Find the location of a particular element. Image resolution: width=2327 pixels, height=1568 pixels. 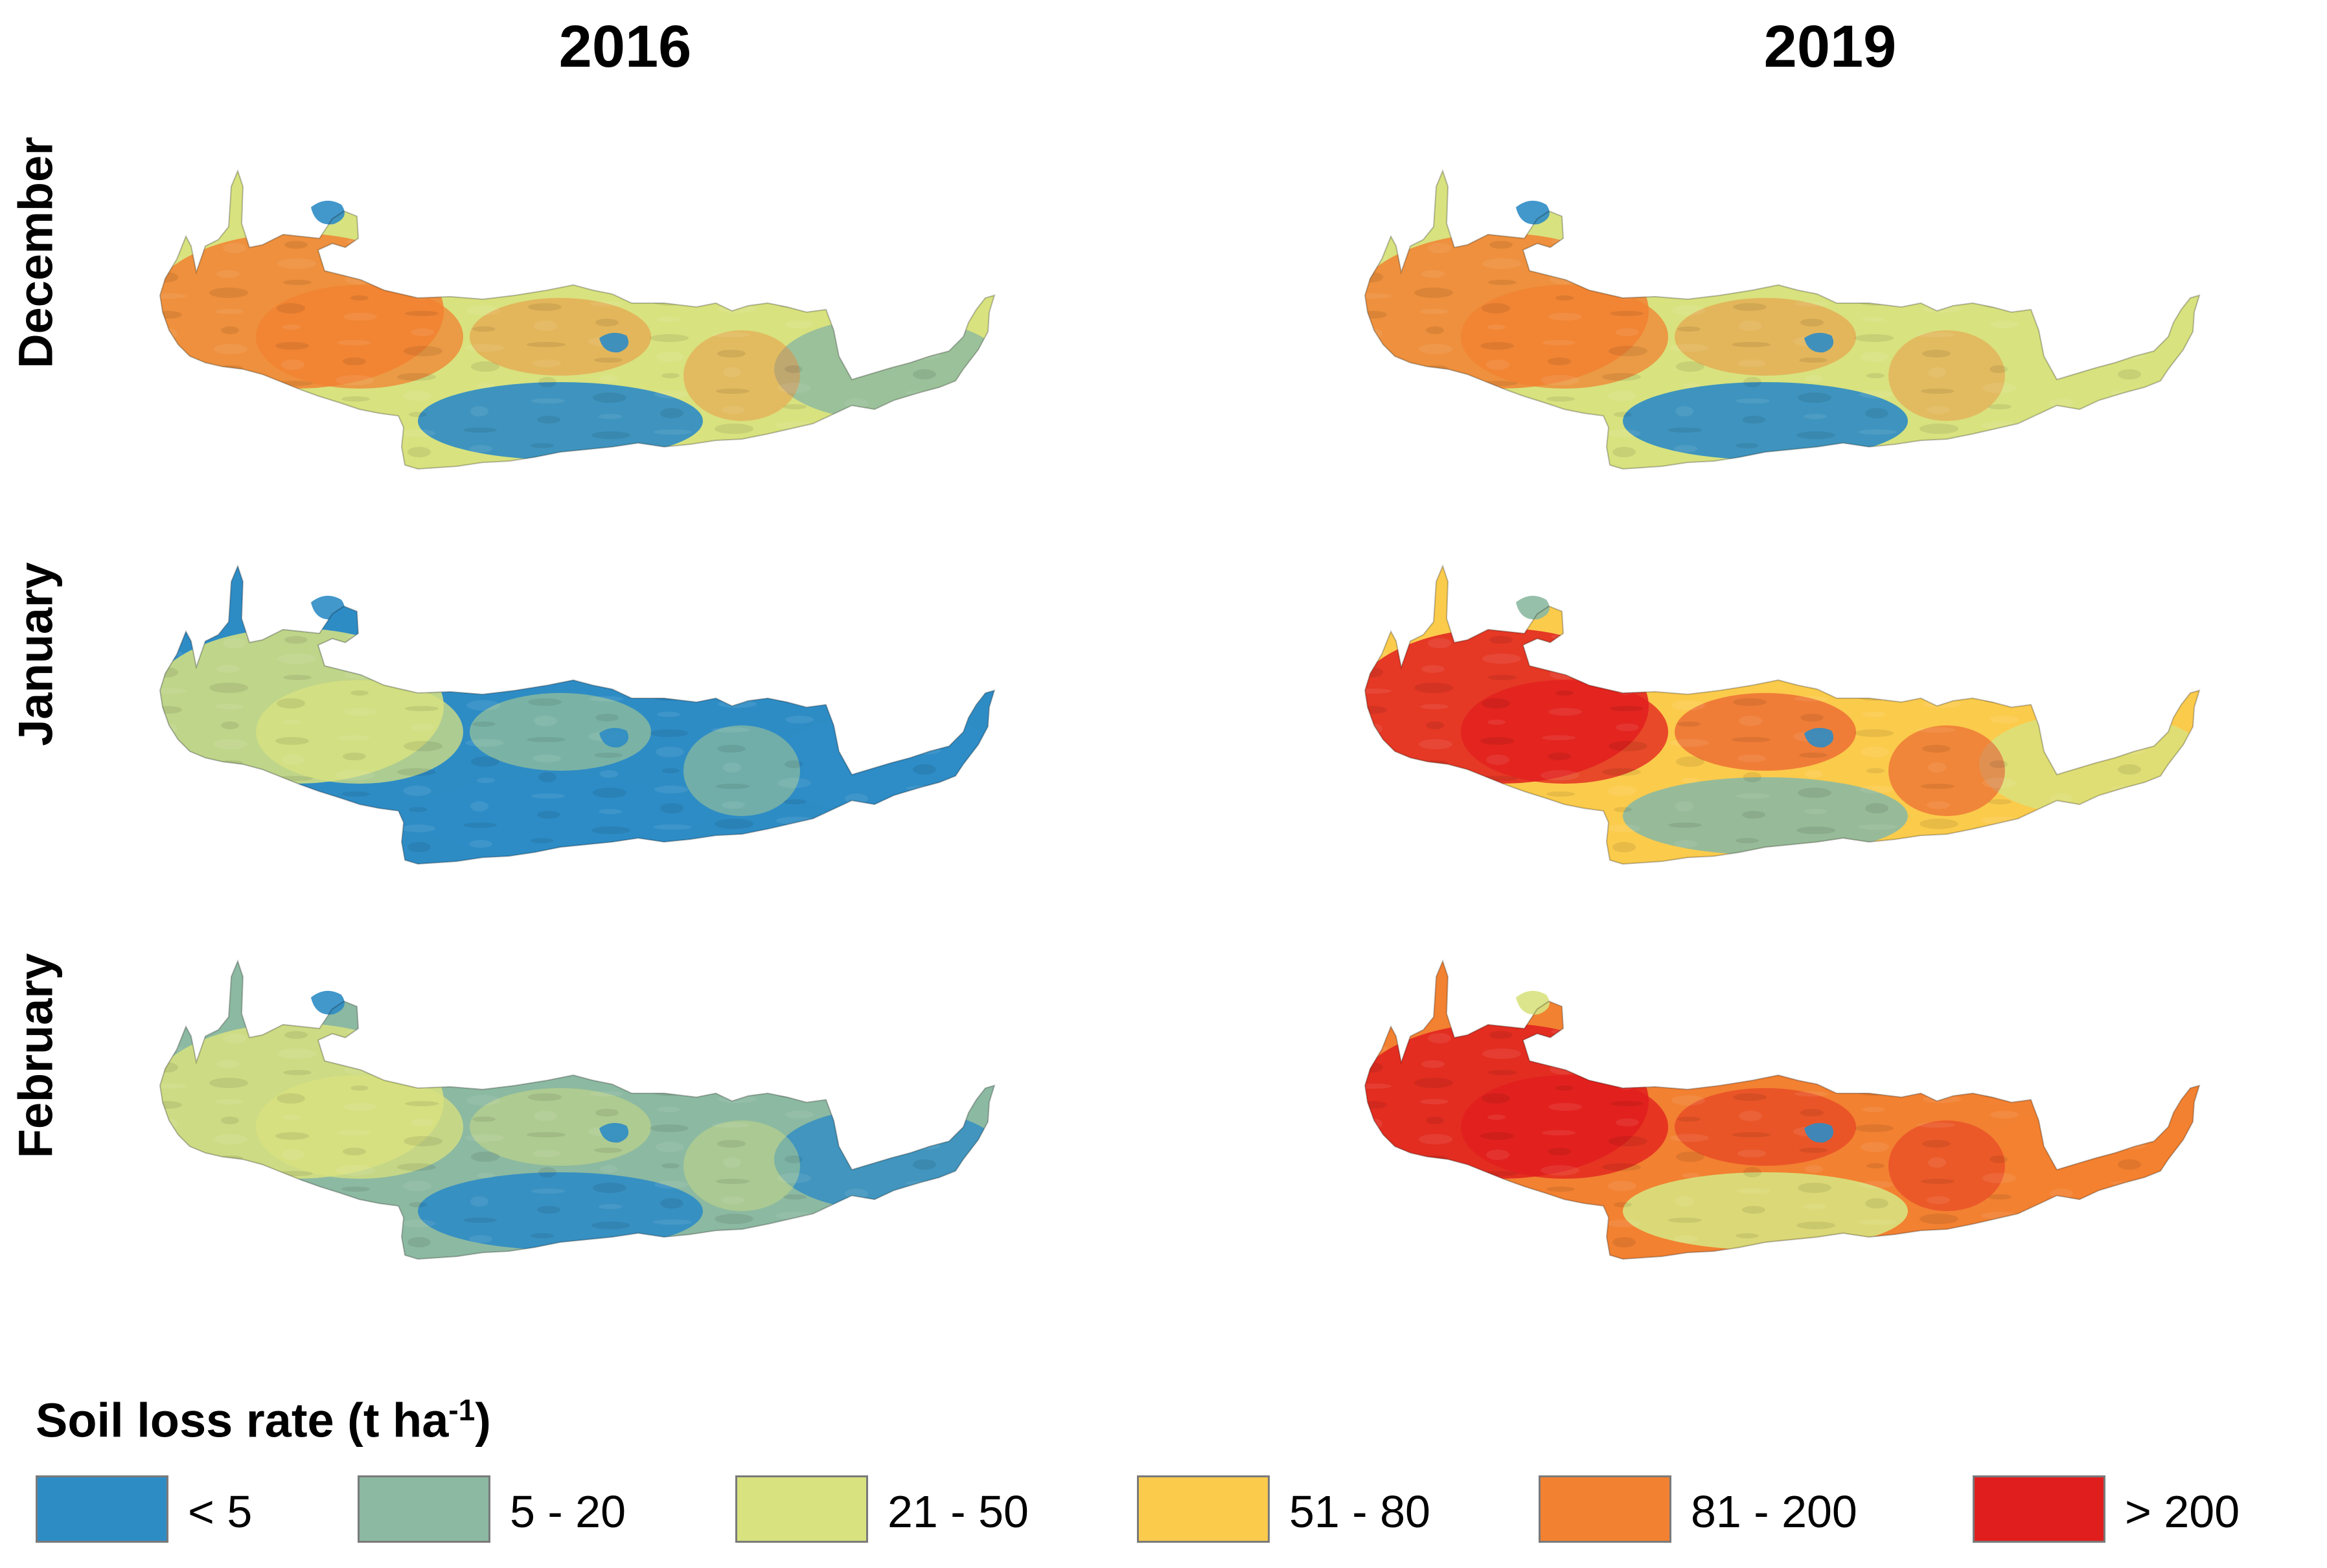

legend-label: 81 - 200 is located at coordinates (1774, 1512).